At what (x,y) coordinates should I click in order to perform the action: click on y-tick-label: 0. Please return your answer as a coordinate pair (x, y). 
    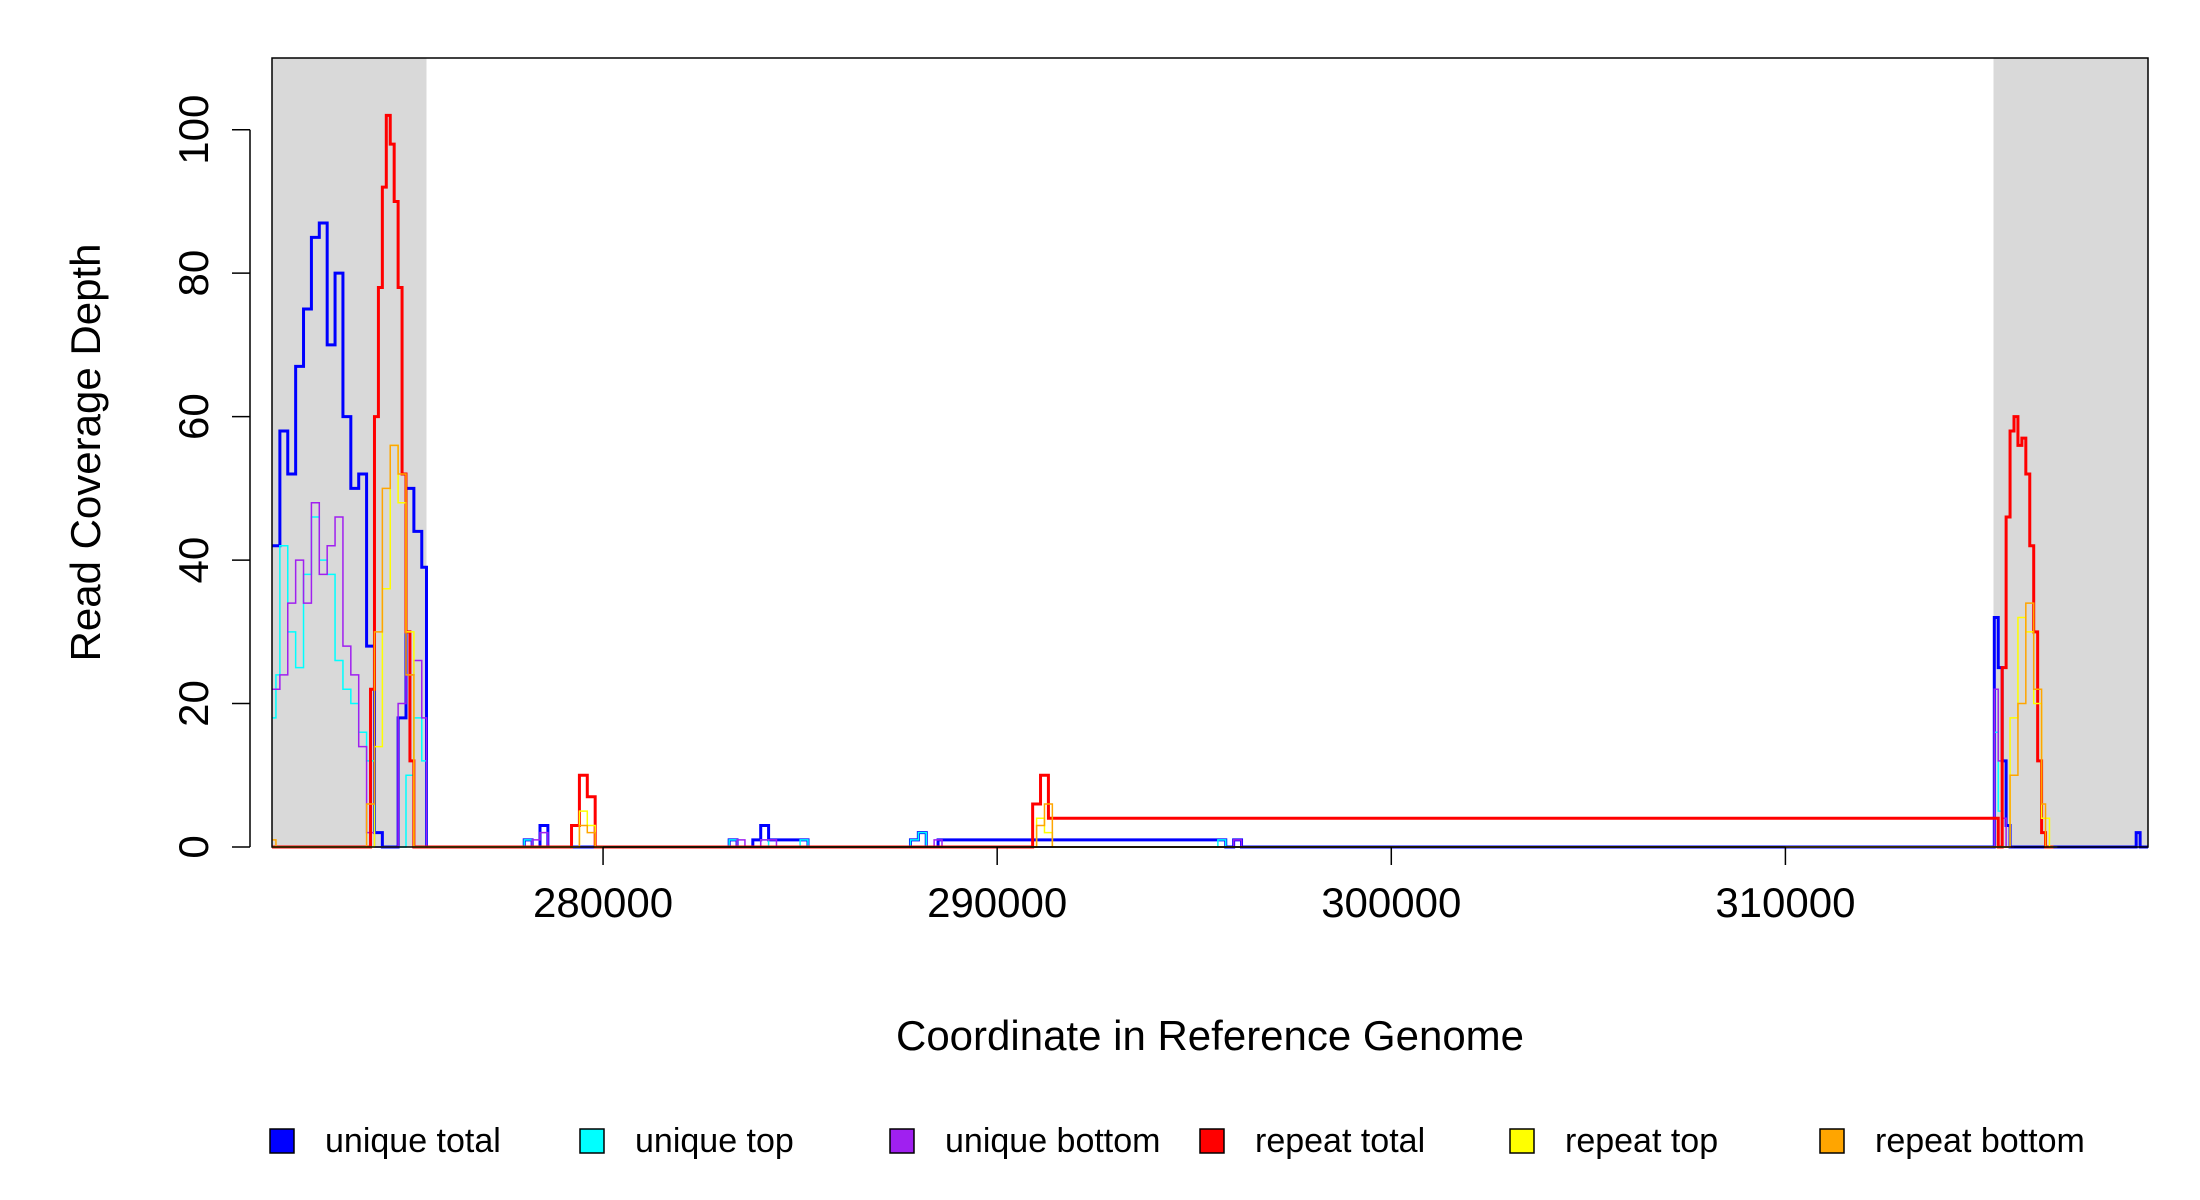
    Looking at the image, I should click on (193, 846).